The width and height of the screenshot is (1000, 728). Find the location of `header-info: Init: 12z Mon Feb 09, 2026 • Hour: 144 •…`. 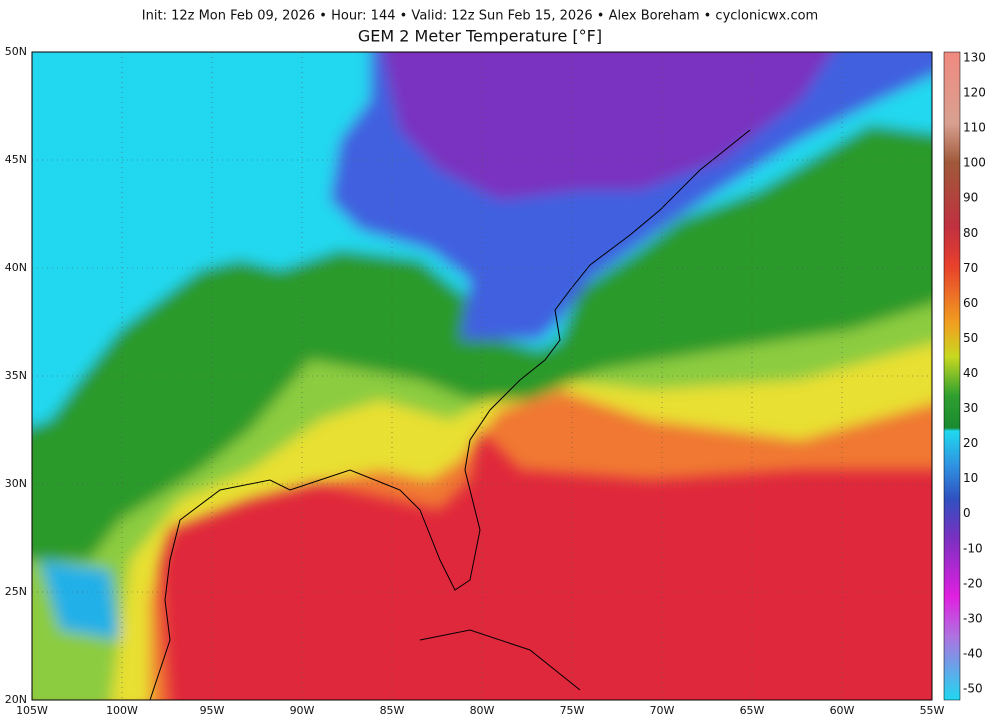

header-info: Init: 12z Mon Feb 09, 2026 • Hour: 144 •… is located at coordinates (480, 16).